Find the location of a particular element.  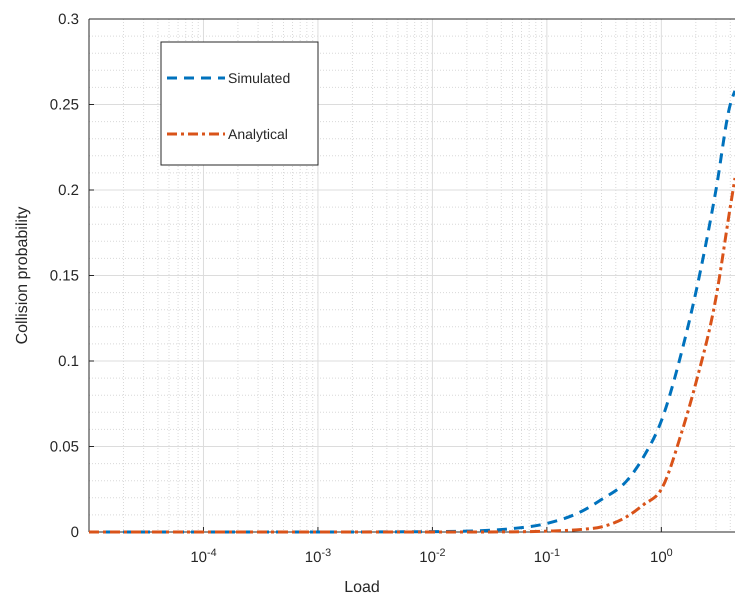

y-tick-label: 0.3 is located at coordinates (68, 19).